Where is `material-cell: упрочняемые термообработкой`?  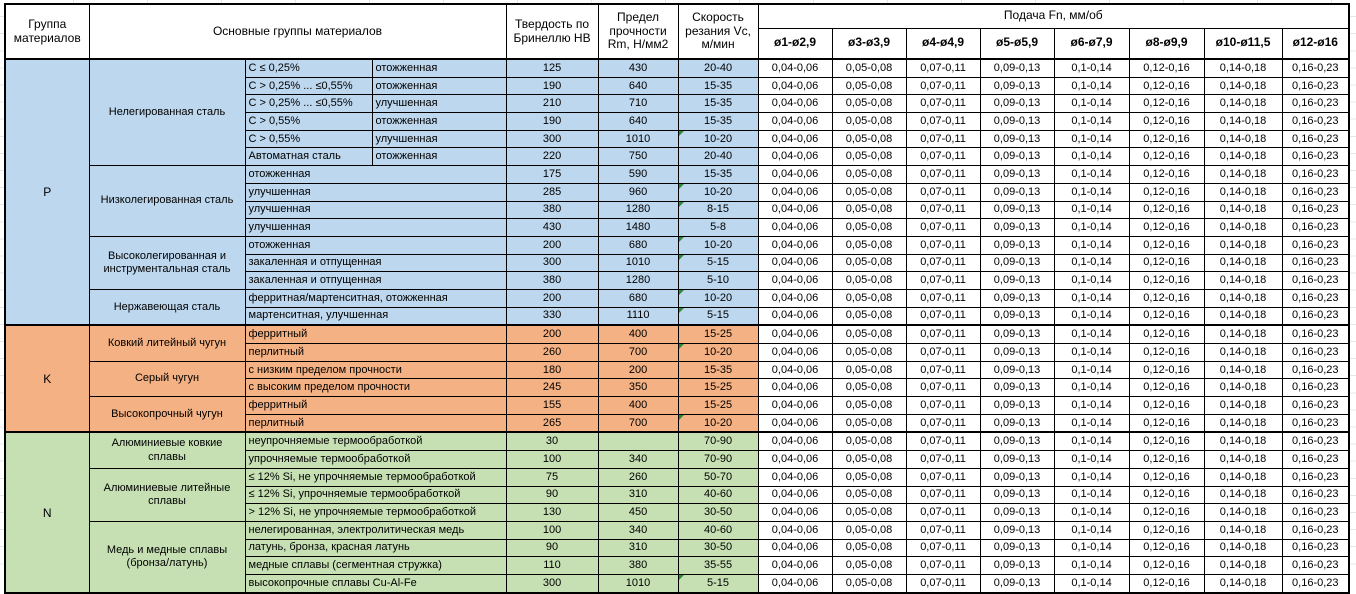 material-cell: упрочняемые термообработкой is located at coordinates (375, 459).